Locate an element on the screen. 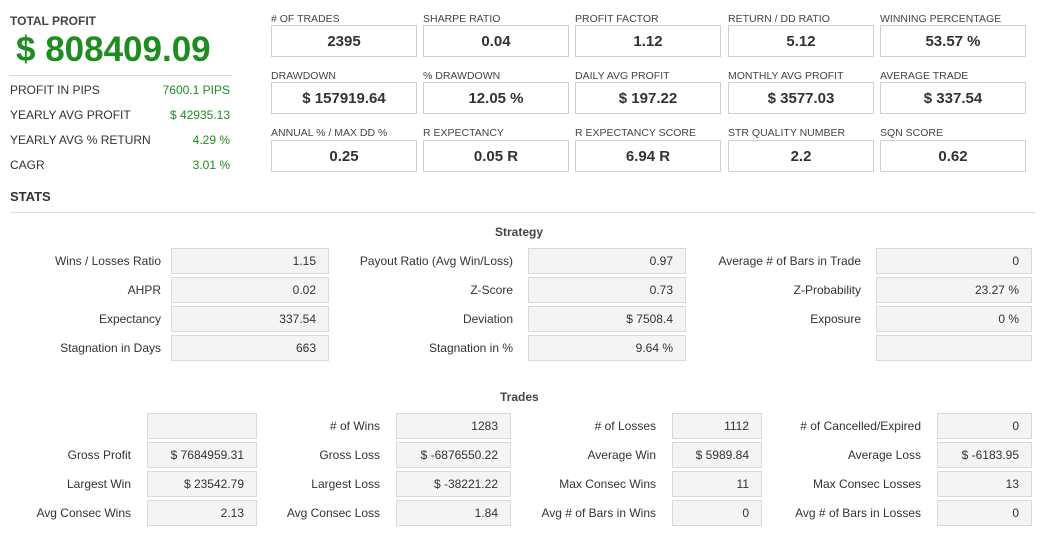  metric-value-sqn-score: 0.62 is located at coordinates (953, 156).